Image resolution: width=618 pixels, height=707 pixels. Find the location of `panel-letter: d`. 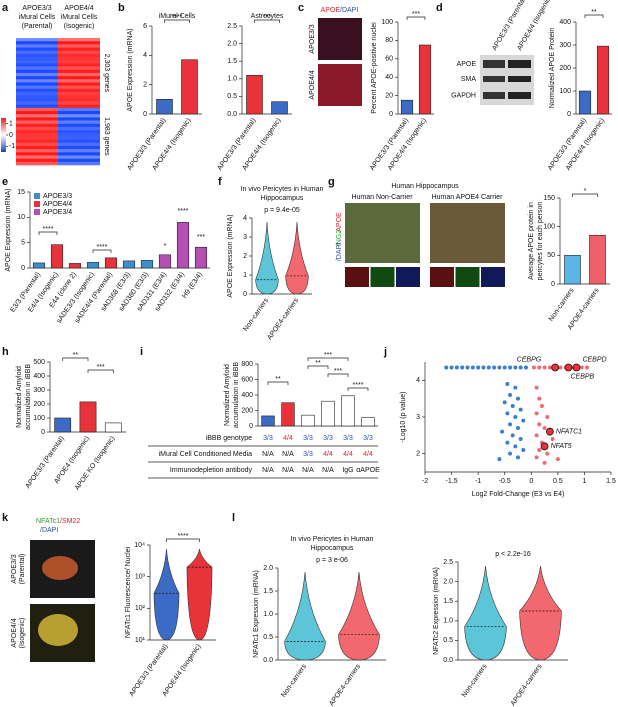

panel-letter: d is located at coordinates (439, 8).